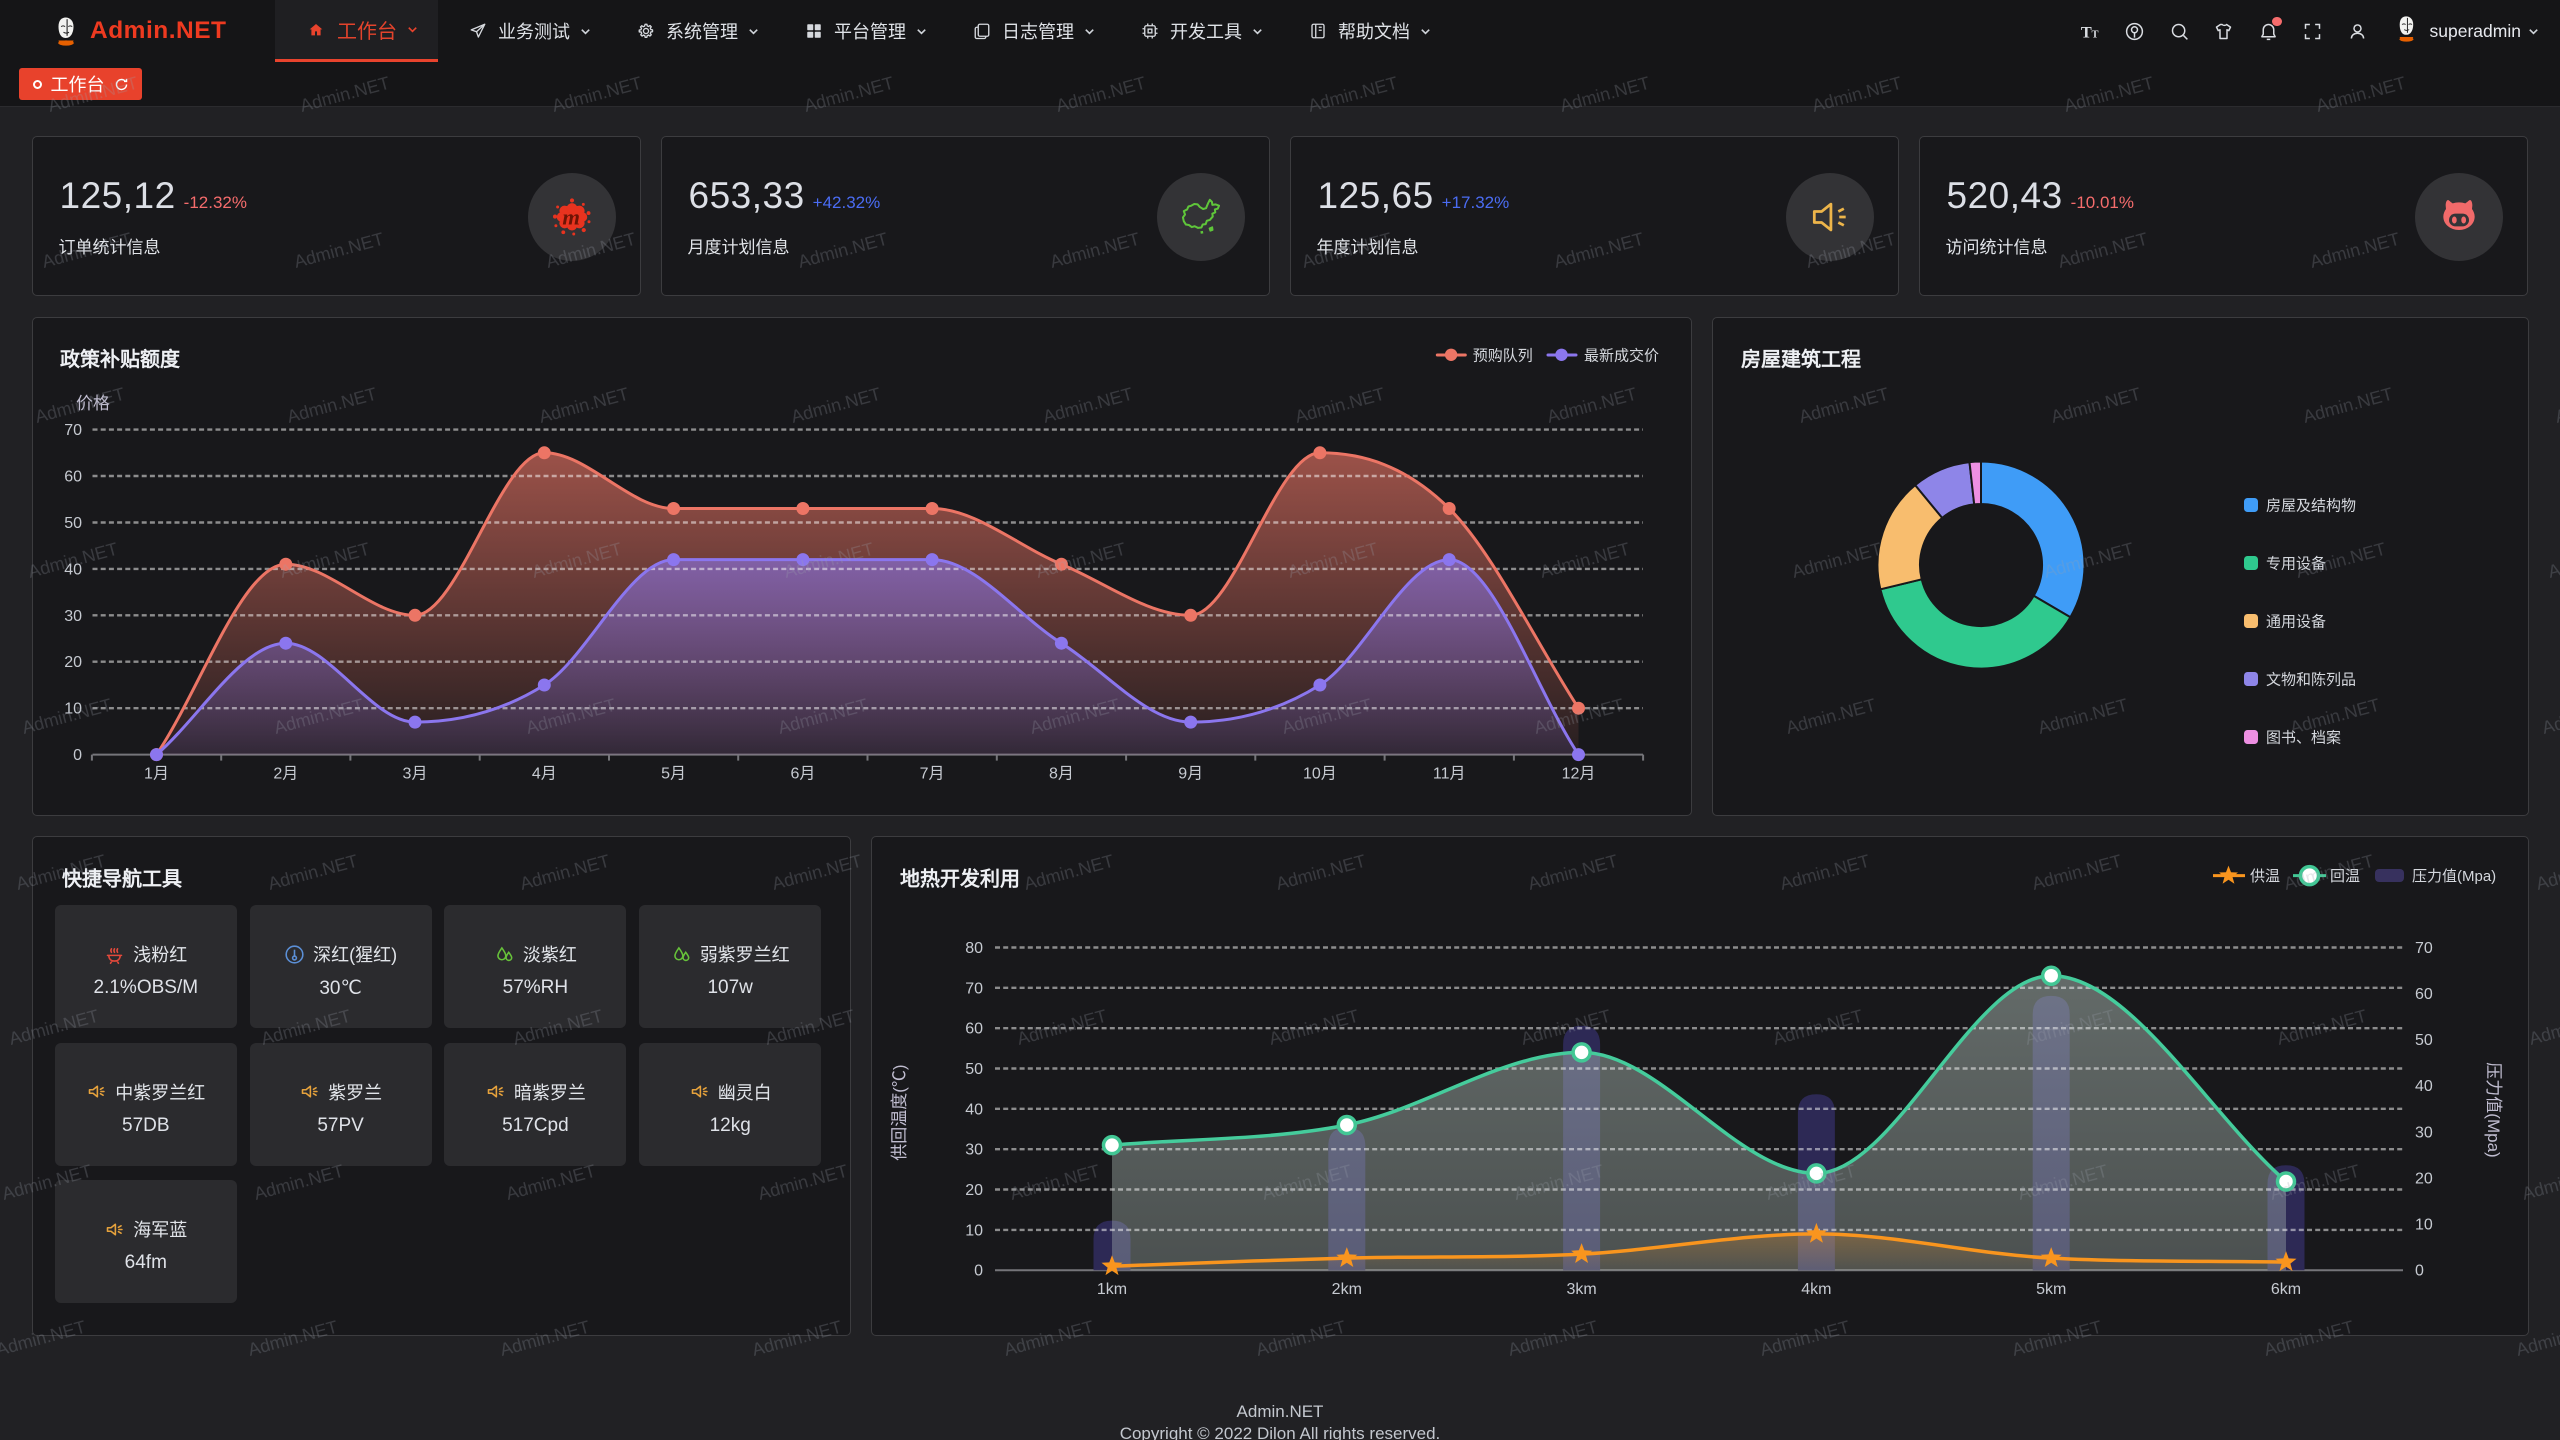  What do you see at coordinates (2296, 564) in the screenshot?
I see `svg-text: 专用设备` at bounding box center [2296, 564].